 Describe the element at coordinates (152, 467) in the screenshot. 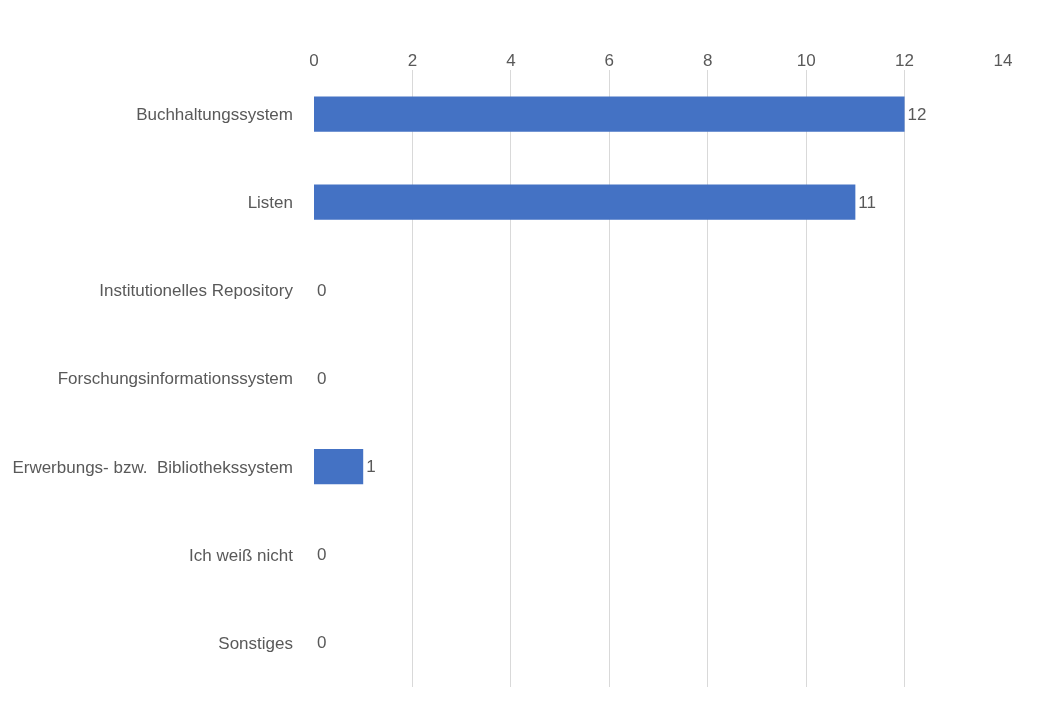

I see `y-tick-label: Erwerbungs- bzw. Bibliothekssystem` at that location.